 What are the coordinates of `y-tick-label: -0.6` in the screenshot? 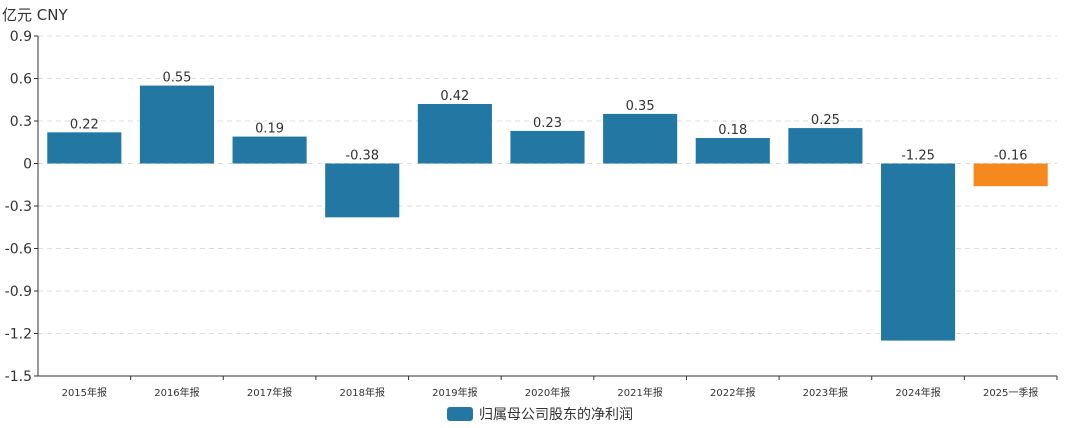 It's located at (18, 250).